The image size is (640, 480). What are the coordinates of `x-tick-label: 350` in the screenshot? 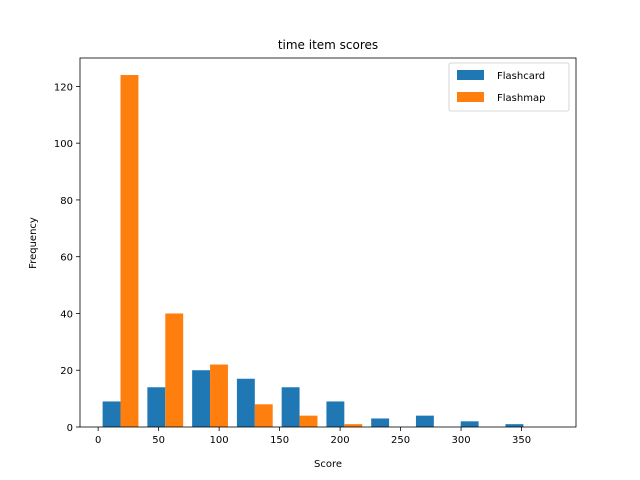 It's located at (521, 440).